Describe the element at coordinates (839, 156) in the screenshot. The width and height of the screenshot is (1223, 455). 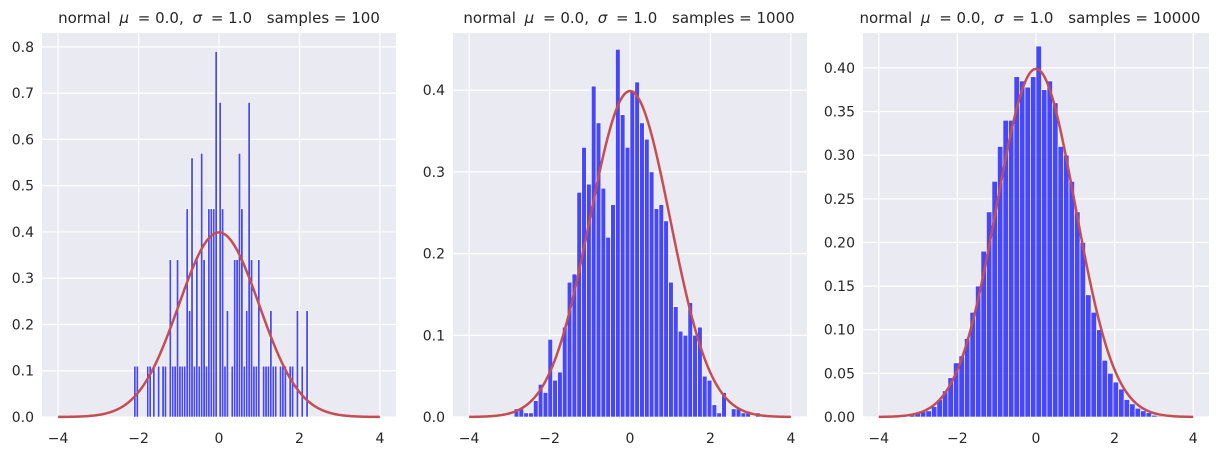
I see `y-tick-label: 0.30` at that location.